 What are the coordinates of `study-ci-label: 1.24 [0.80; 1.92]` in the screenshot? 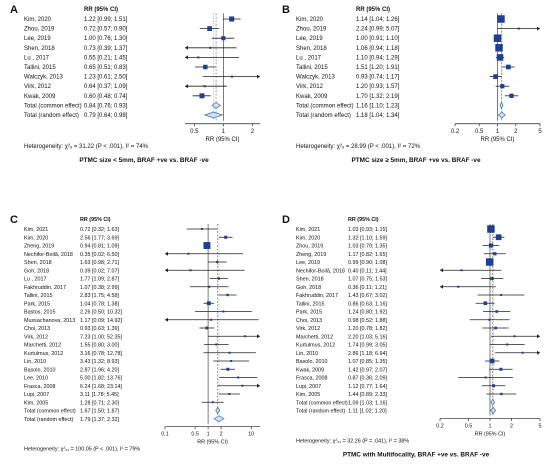 It's located at (367, 313).